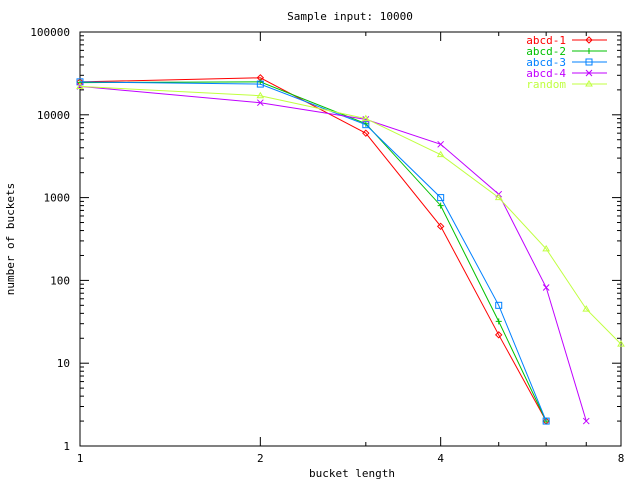 The image size is (640, 480). What do you see at coordinates (546, 62) in the screenshot?
I see `legend-label: abcd-3` at bounding box center [546, 62].